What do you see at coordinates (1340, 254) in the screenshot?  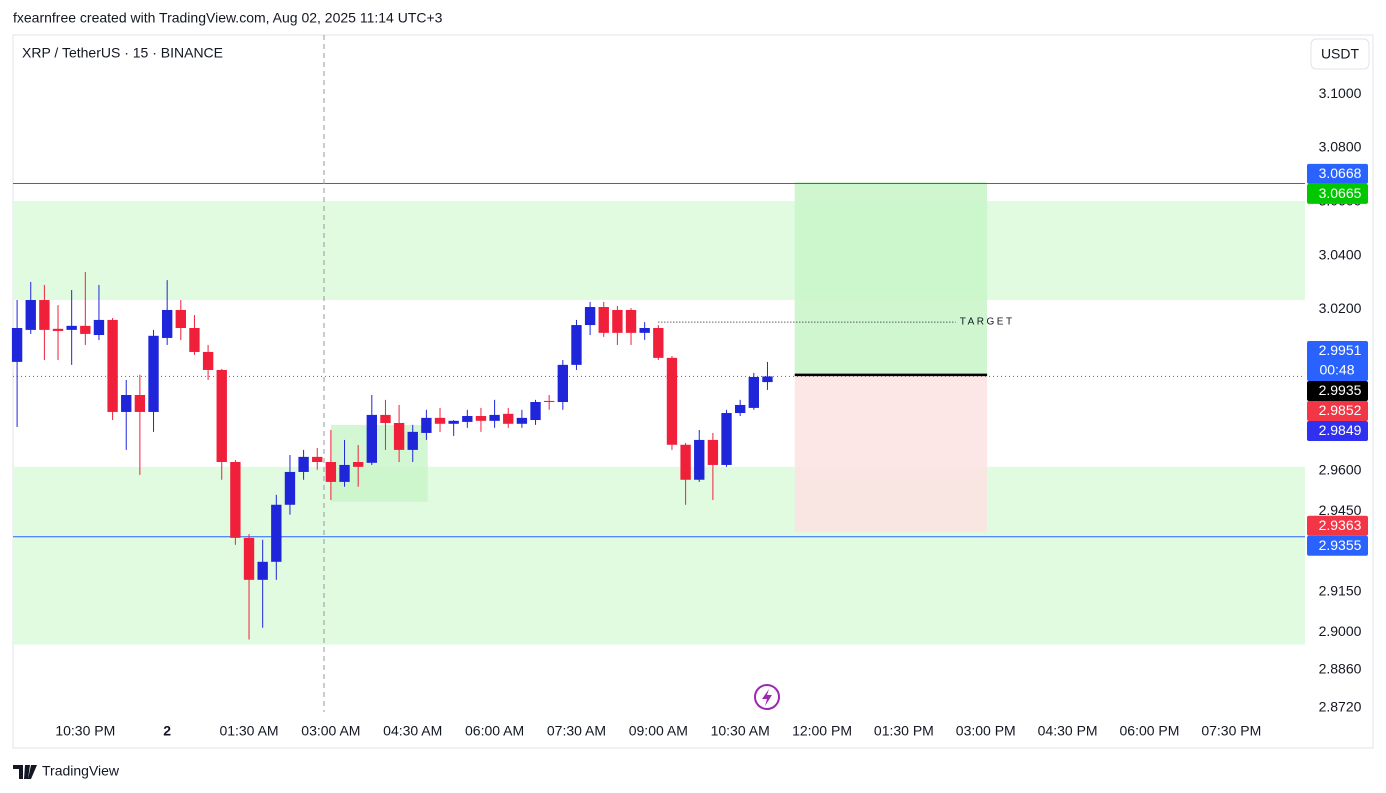 I see `y-tick-label: 3.0400` at bounding box center [1340, 254].